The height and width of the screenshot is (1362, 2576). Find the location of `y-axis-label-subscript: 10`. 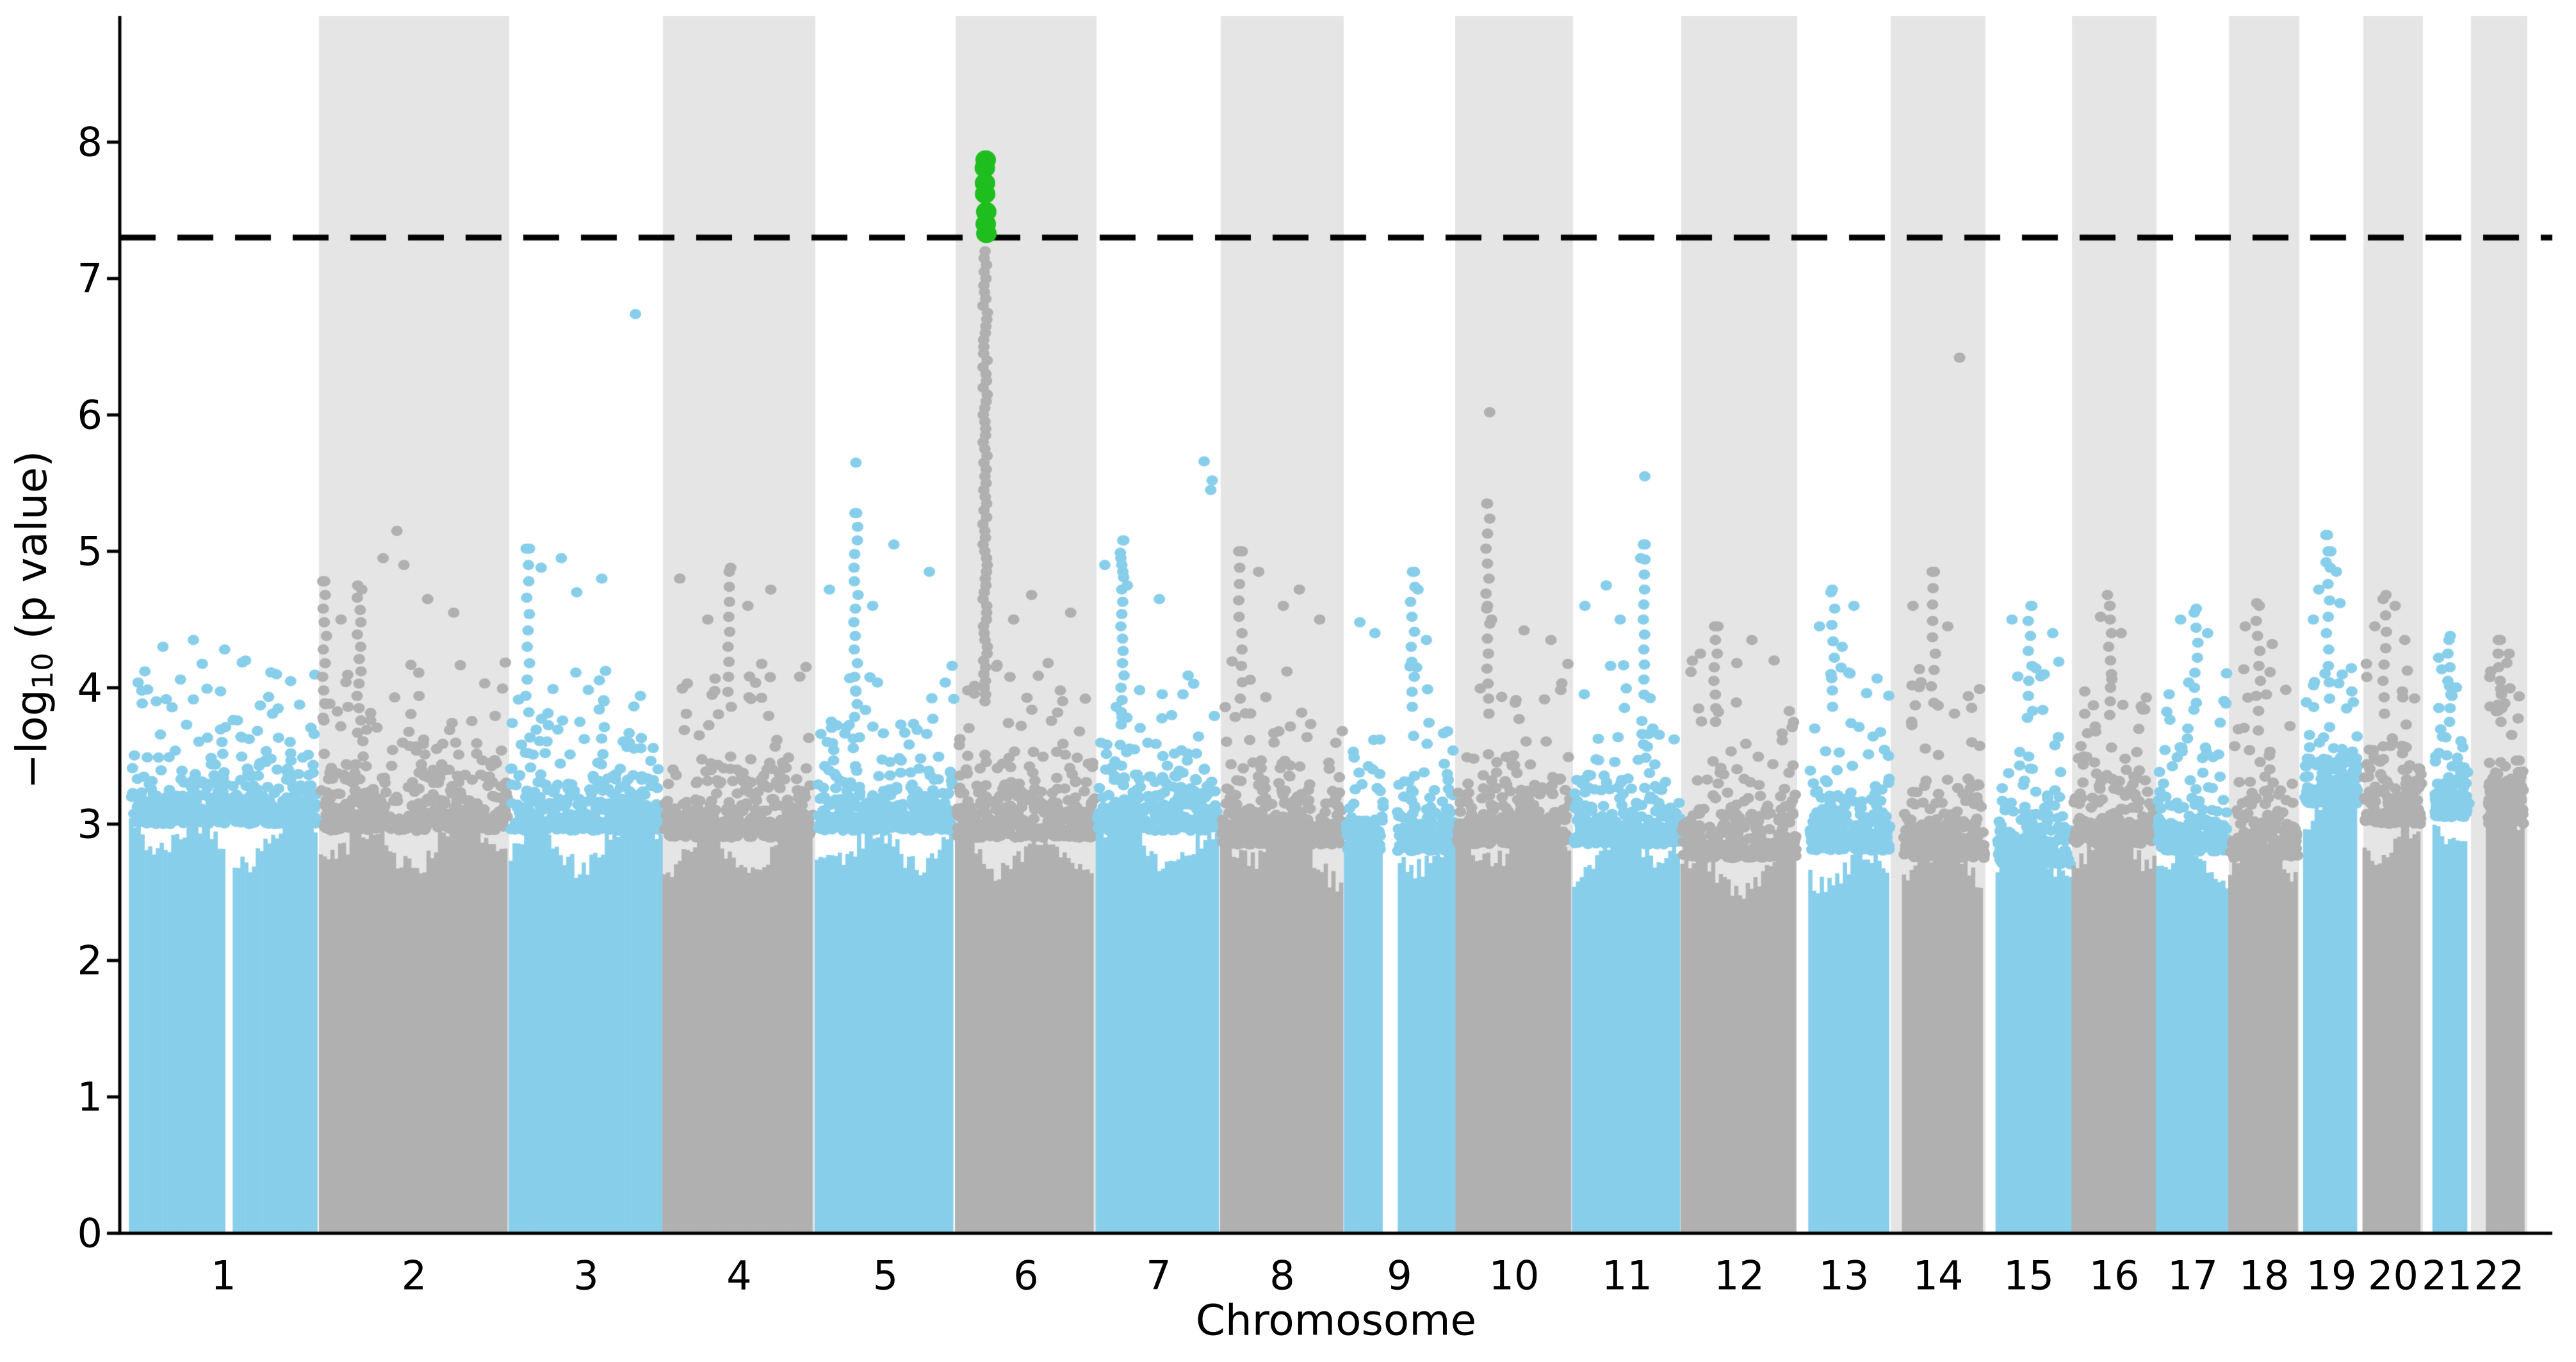

y-axis-label-subscript: 10 is located at coordinates (42, 671).